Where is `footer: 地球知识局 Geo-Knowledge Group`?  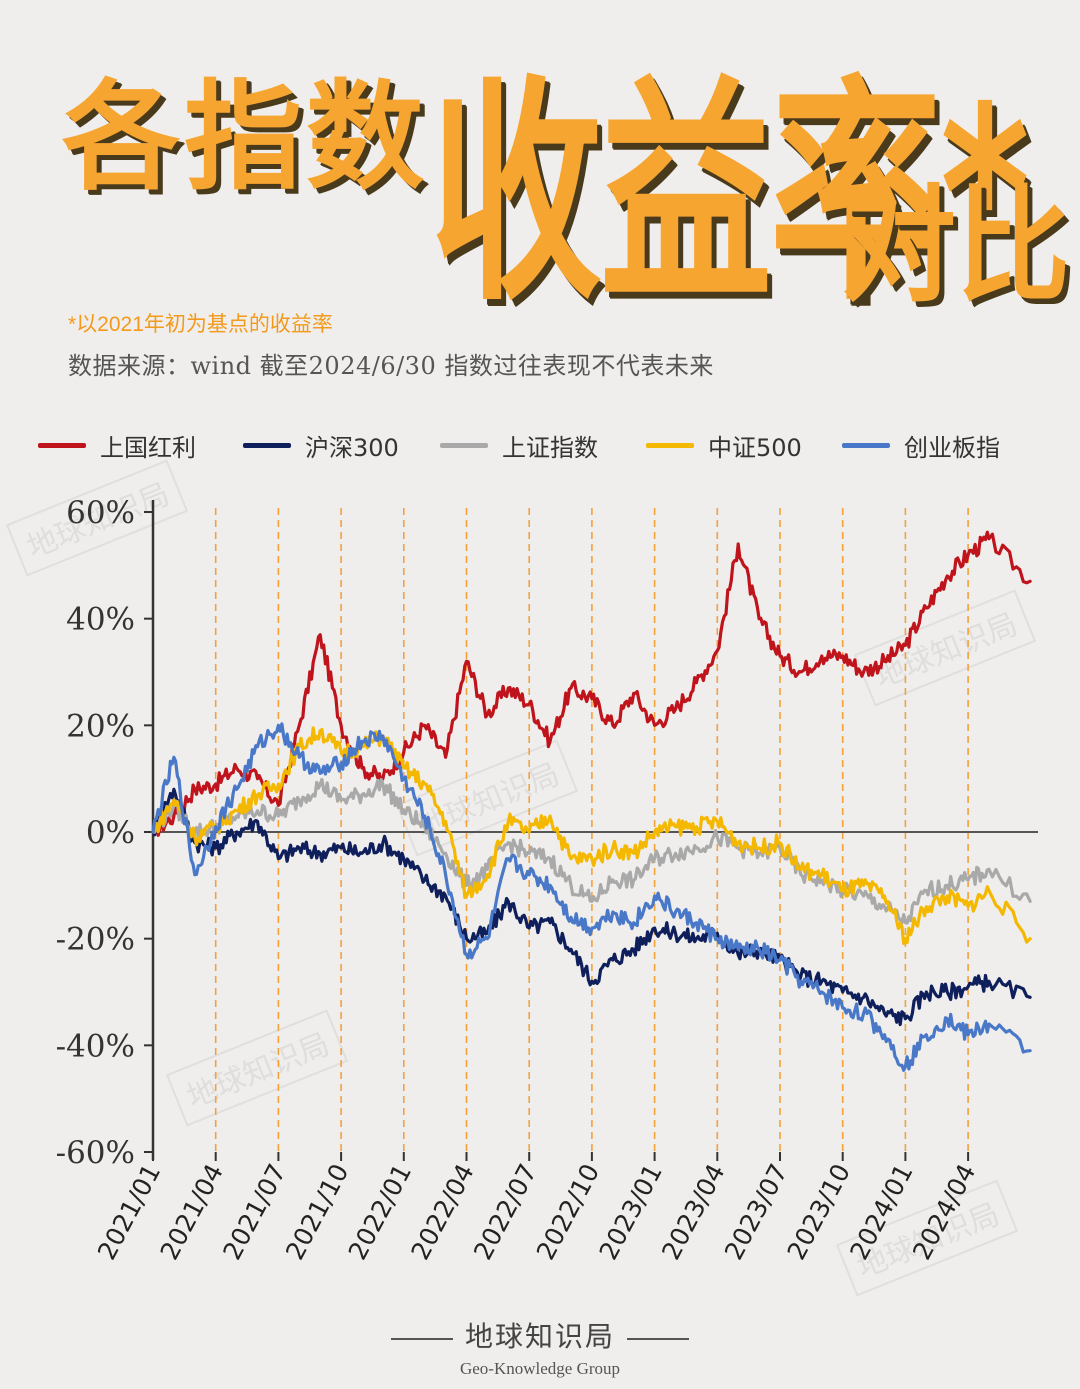 footer: 地球知识局 Geo-Knowledge Group is located at coordinates (540, 1347).